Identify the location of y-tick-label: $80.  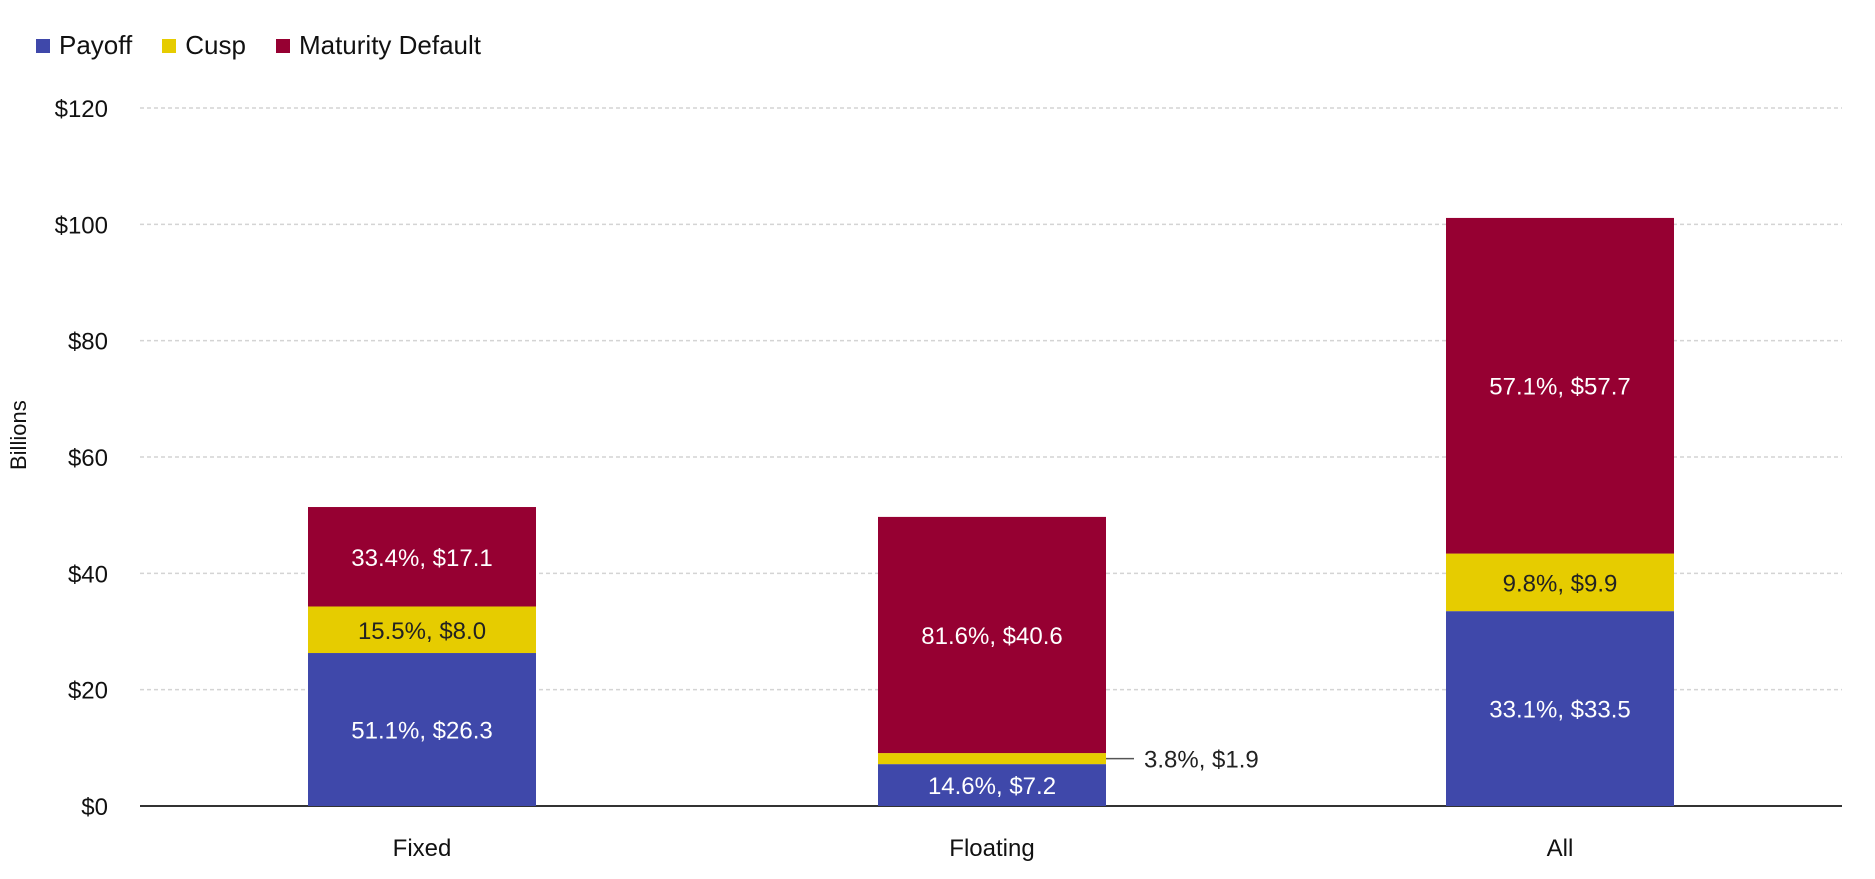
(88, 342).